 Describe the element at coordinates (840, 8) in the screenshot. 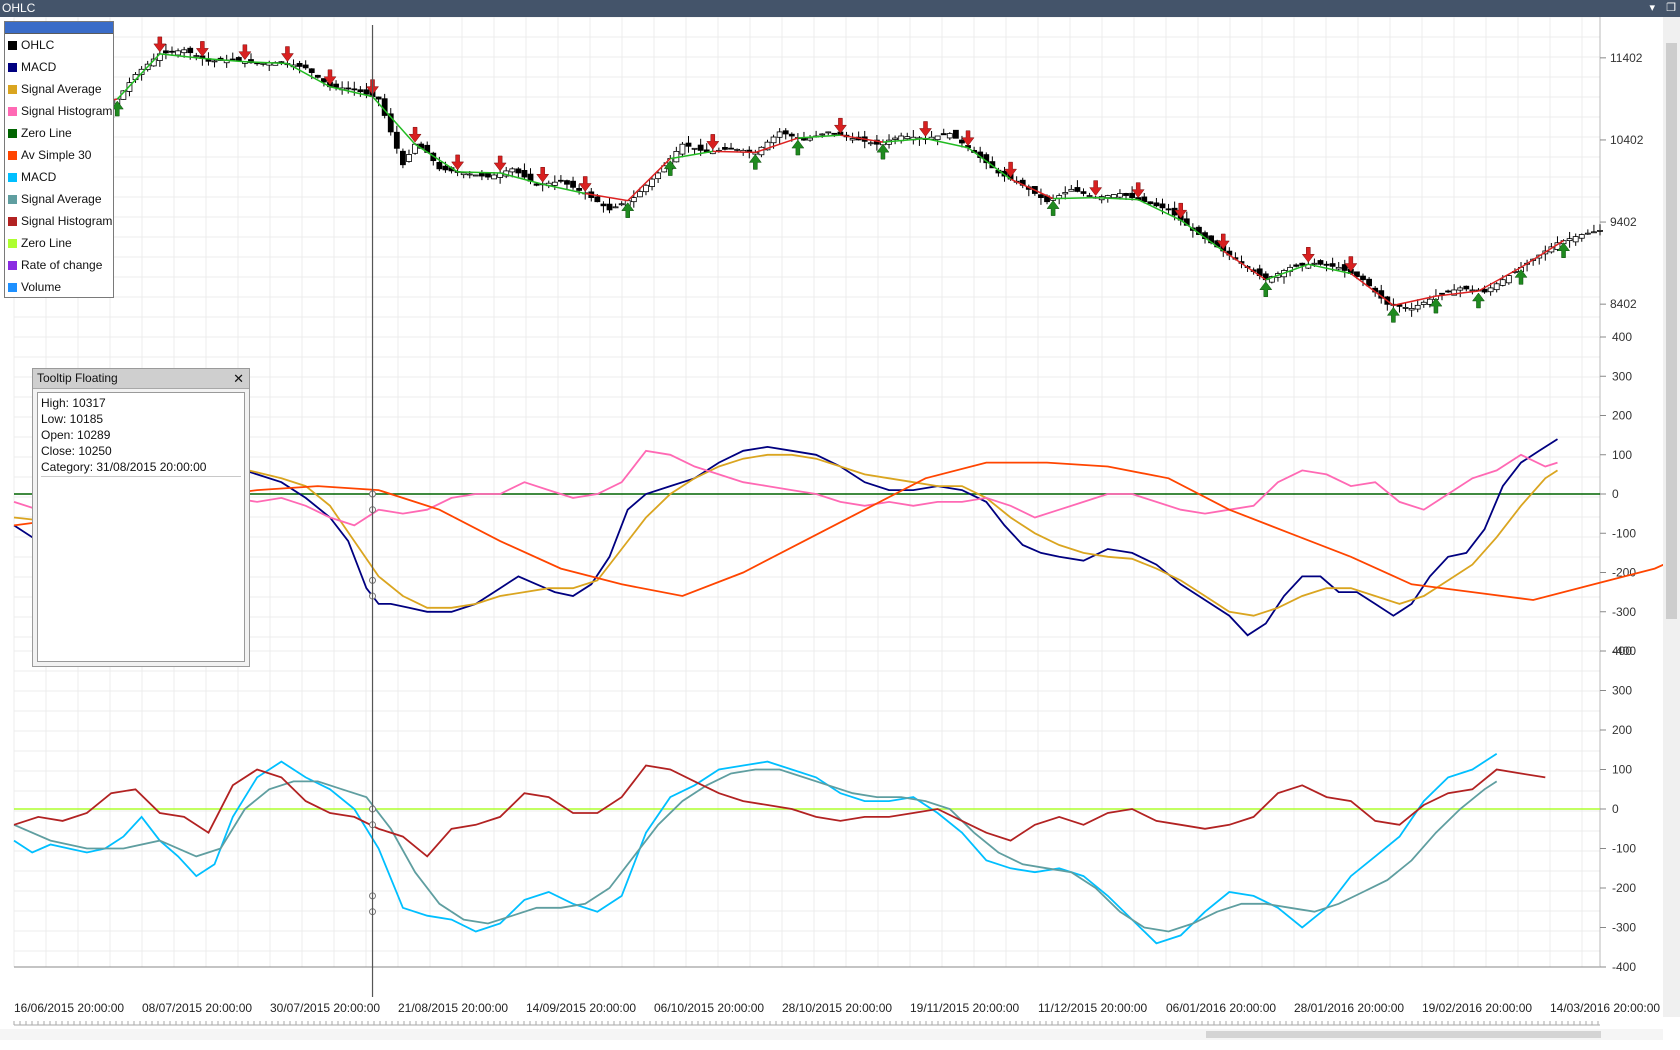

I see `window-titlebar: OHLC ▾ ❐` at that location.